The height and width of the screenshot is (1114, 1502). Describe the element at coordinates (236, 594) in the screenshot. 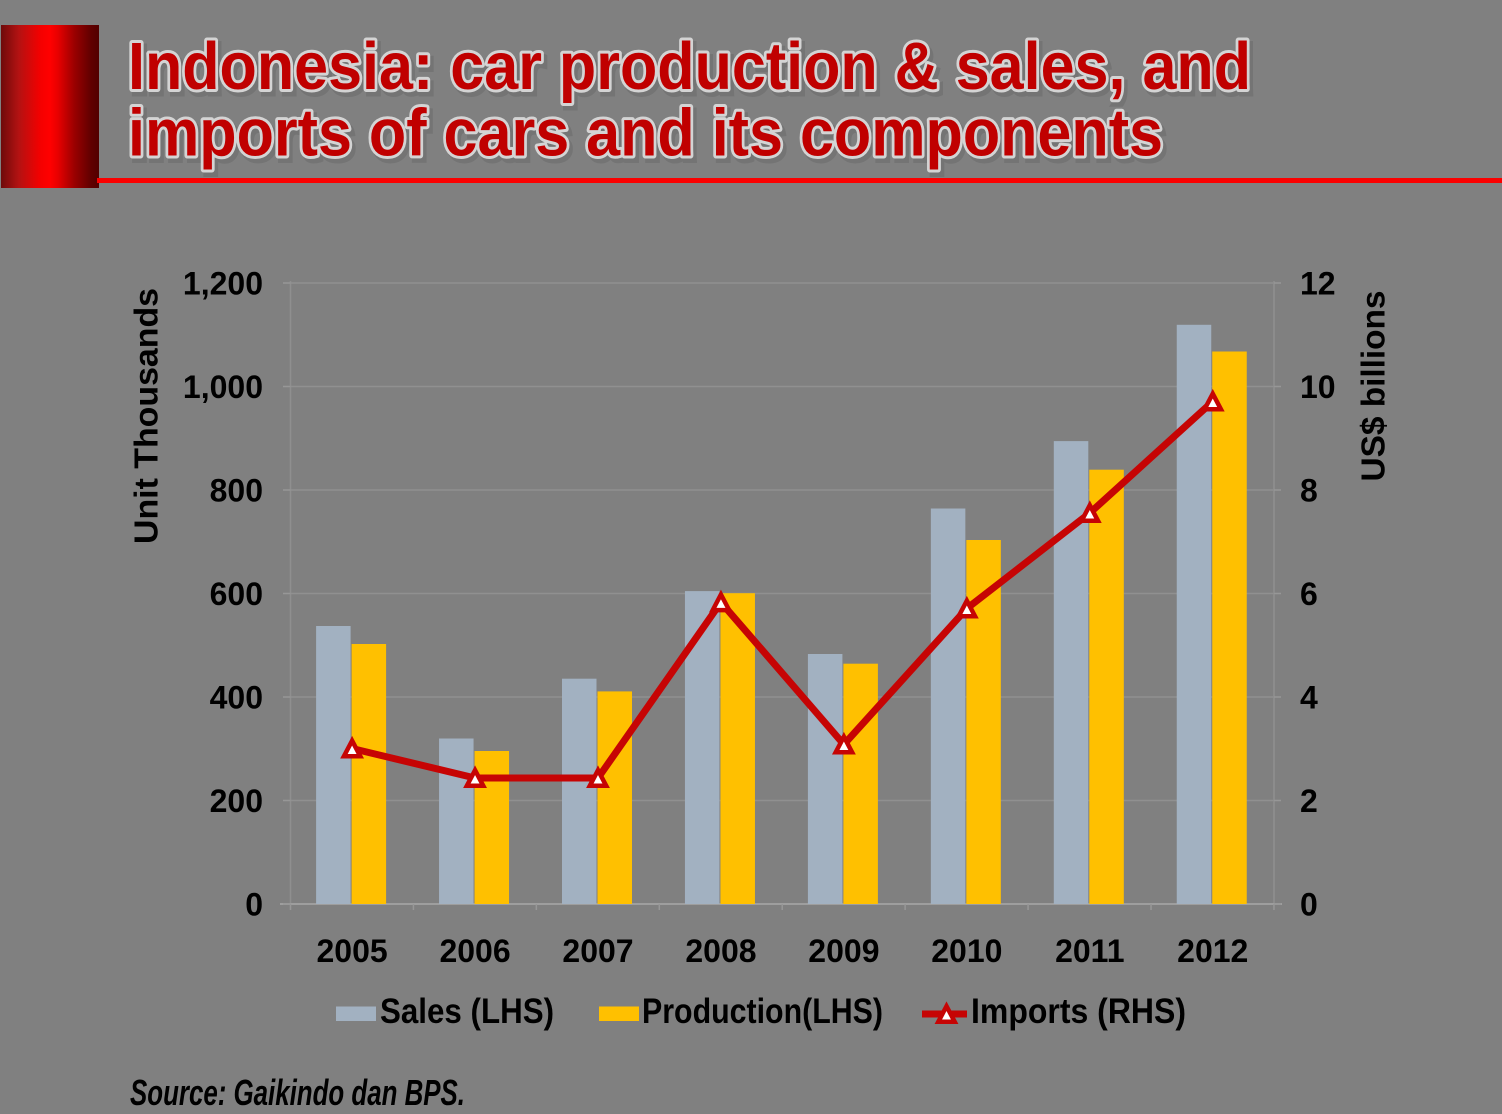

I see `svg-text: 600` at that location.